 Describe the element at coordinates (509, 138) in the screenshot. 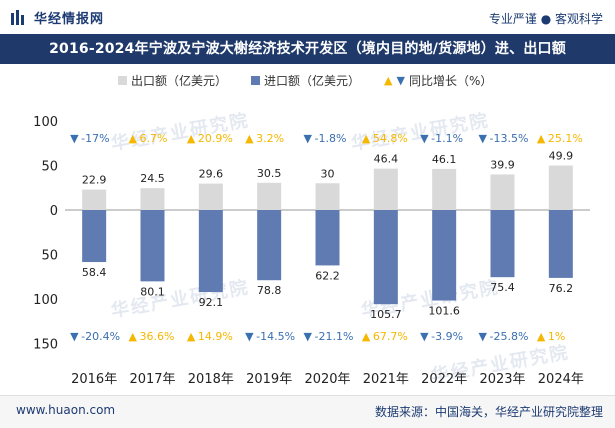

I see `export-growth-label: -13.5%` at that location.